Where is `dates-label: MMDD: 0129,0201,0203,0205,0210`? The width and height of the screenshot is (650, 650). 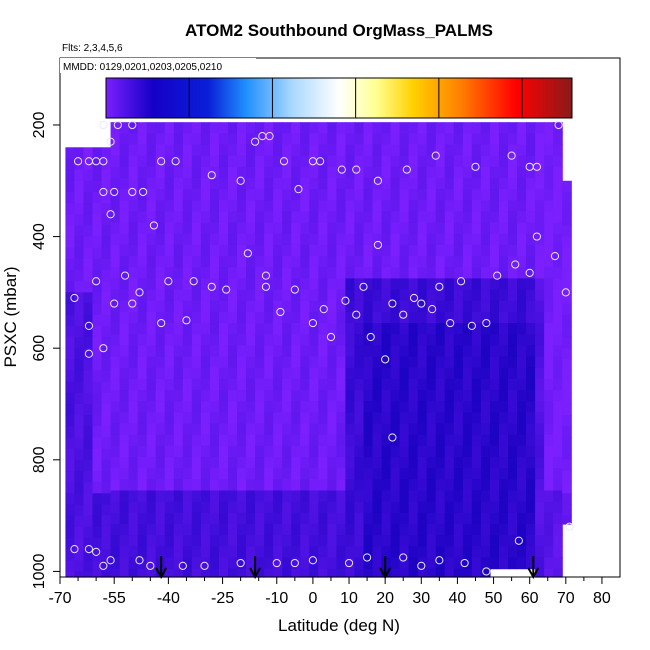 dates-label: MMDD: 0129,0201,0203,0205,0210 is located at coordinates (142, 67).